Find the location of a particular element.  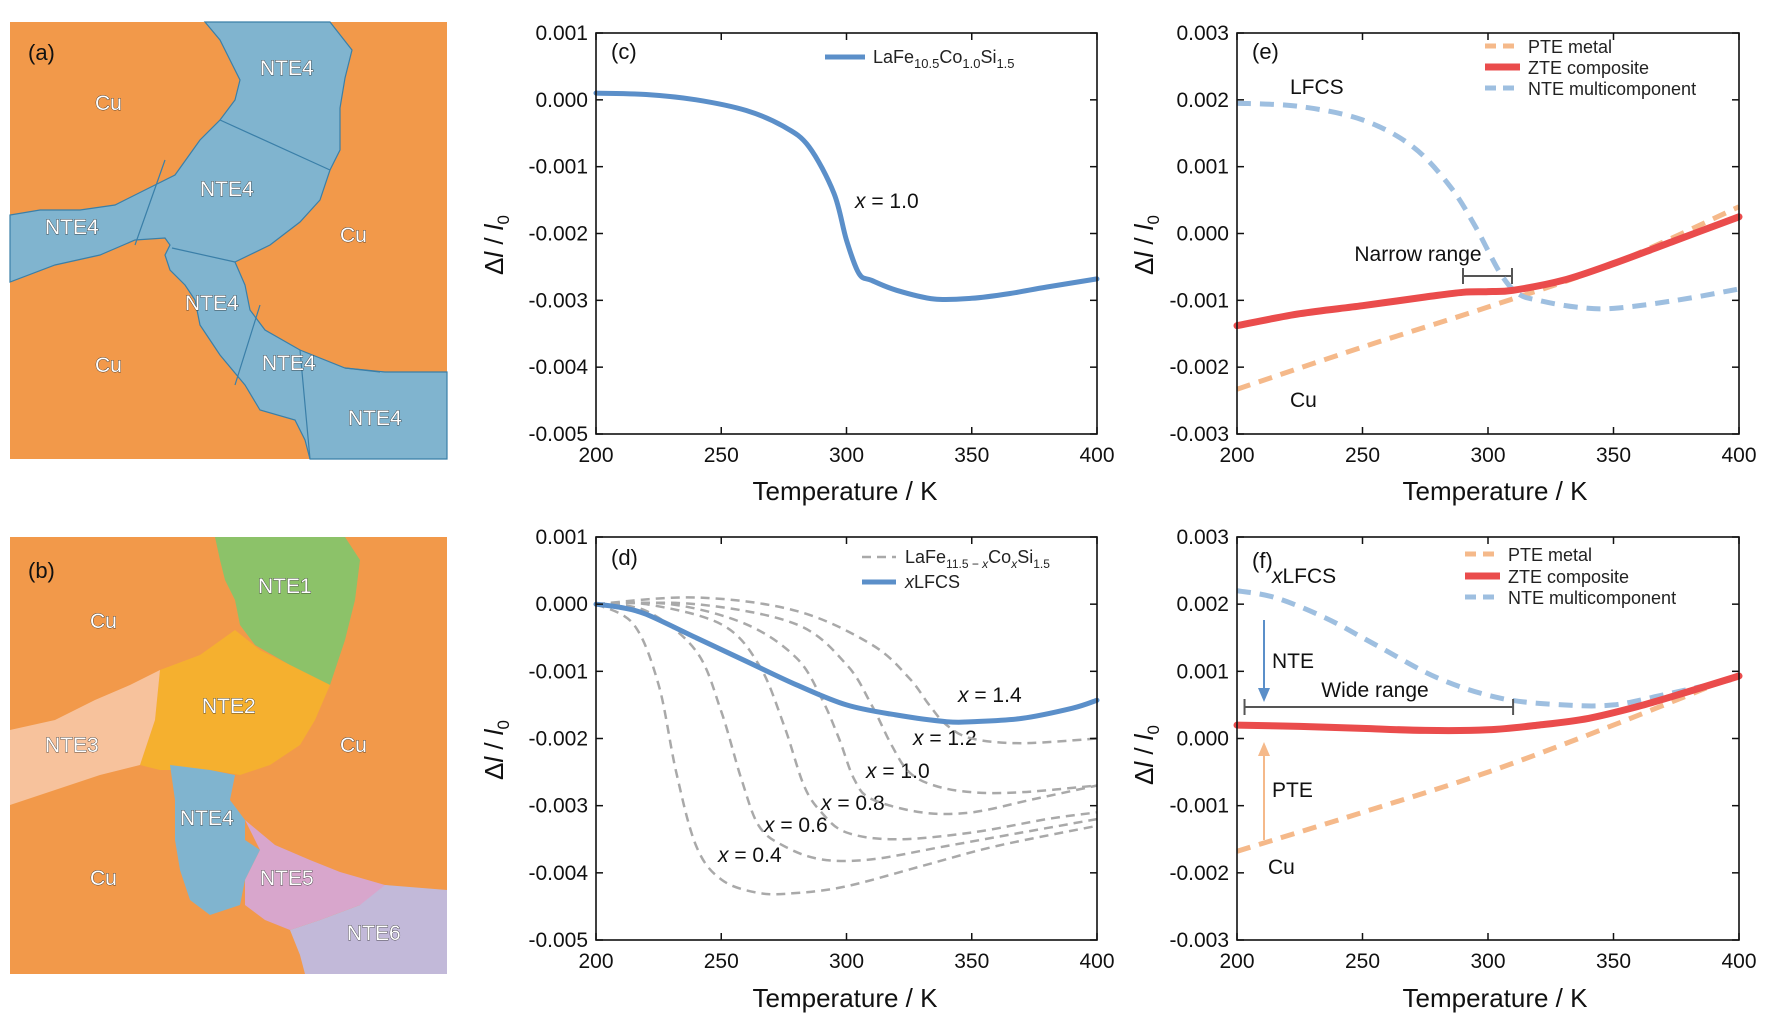

annotation-lfcs: LFCS is located at coordinates (1317, 87).